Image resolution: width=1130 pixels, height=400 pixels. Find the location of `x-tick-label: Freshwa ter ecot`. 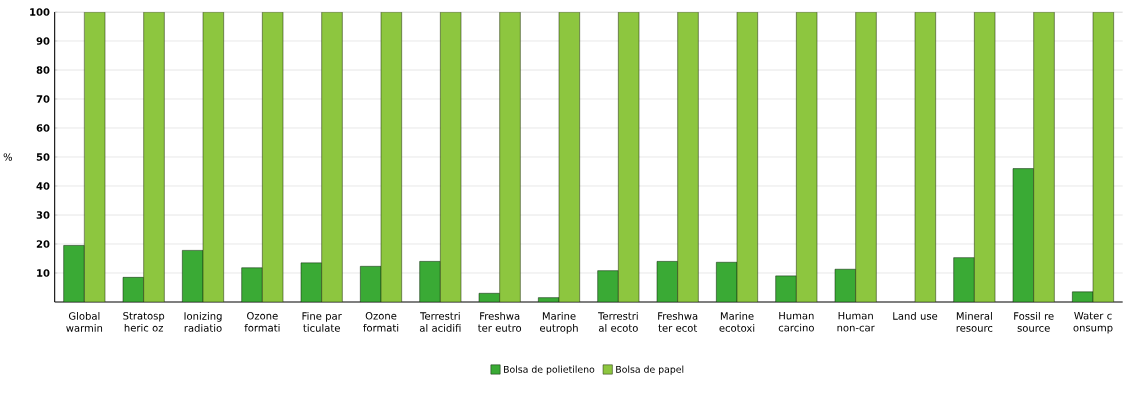

x-tick-label: Freshwa ter ecot is located at coordinates (678, 322).